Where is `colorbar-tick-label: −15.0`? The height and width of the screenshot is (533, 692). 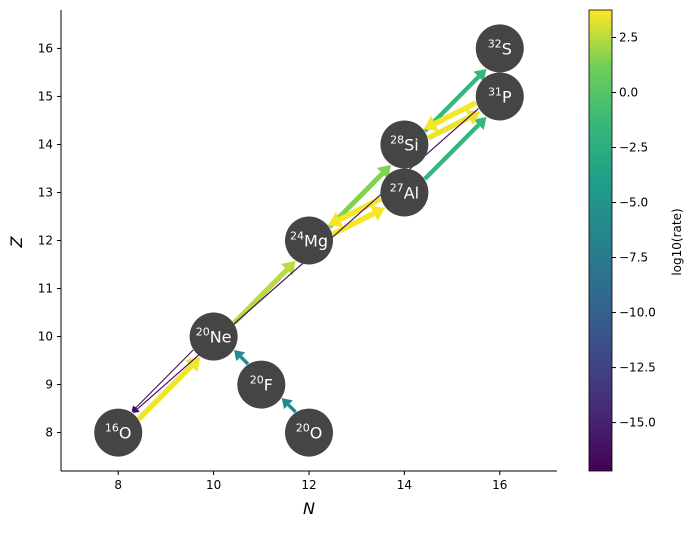
colorbar-tick-label: −15.0 is located at coordinates (637, 423).